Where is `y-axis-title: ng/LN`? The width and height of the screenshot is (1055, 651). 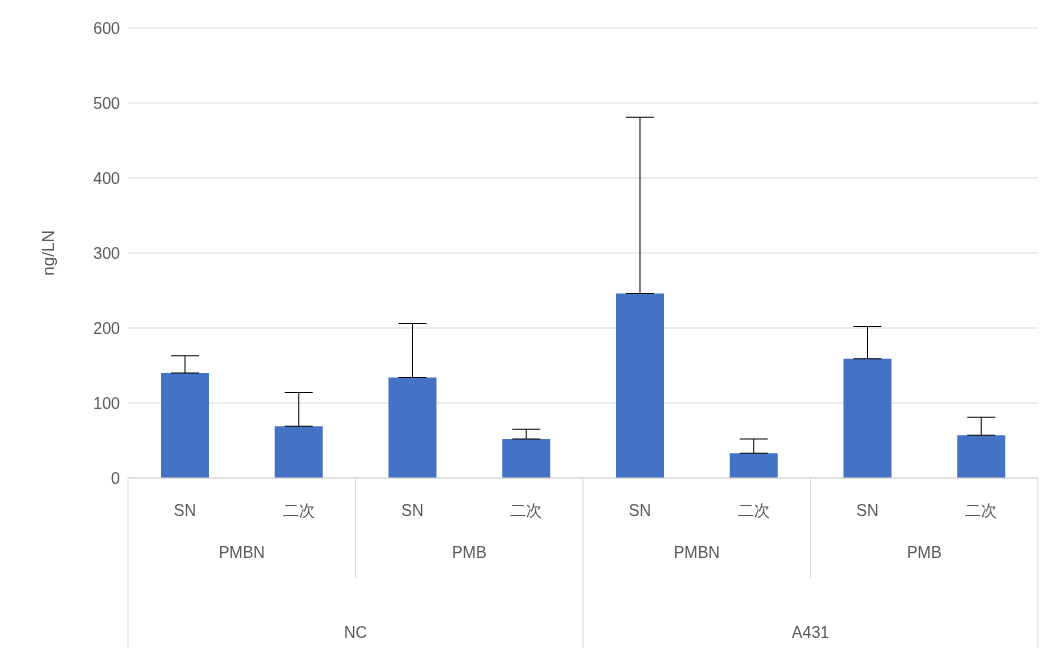 y-axis-title: ng/LN is located at coordinates (49, 253).